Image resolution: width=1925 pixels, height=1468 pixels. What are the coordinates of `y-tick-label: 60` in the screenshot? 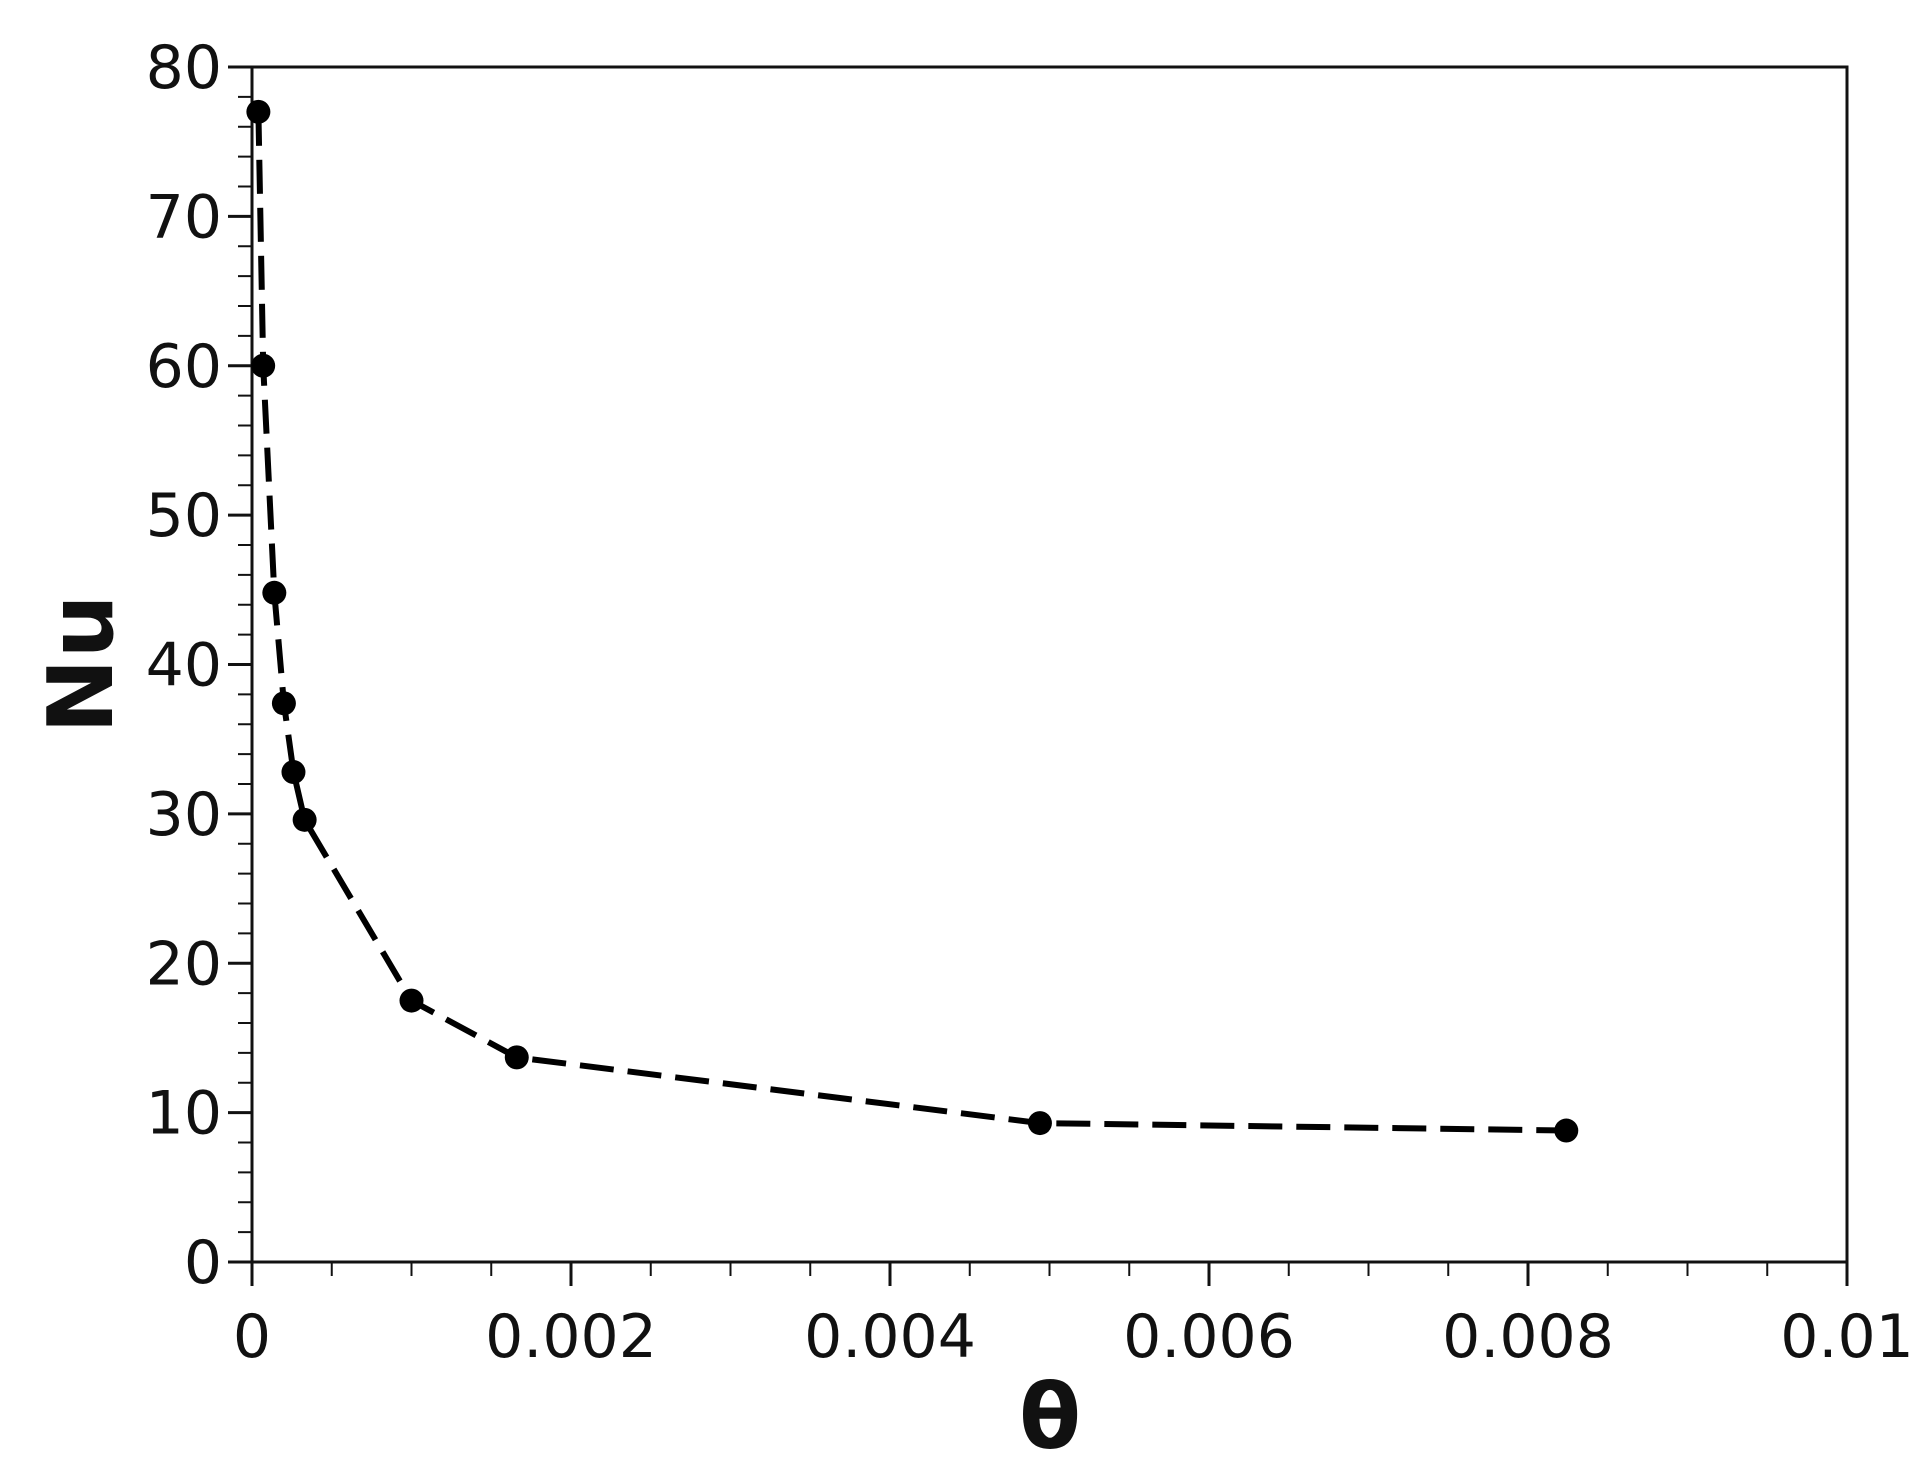 It's located at (184, 367).